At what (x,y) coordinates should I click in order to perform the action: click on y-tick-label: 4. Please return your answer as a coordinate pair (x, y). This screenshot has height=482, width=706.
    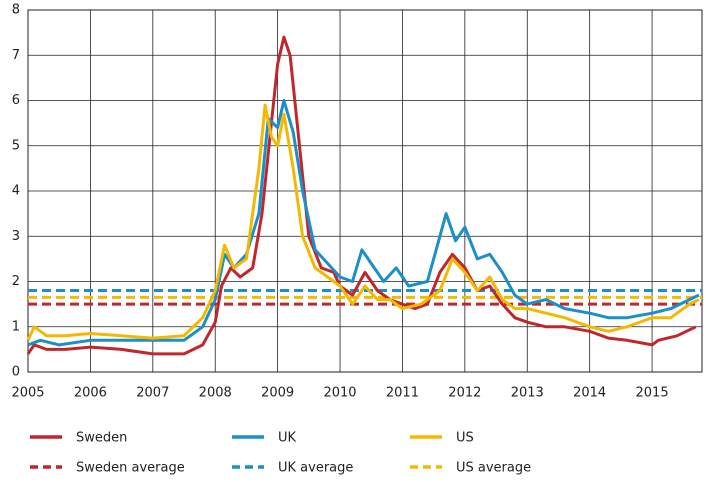
    Looking at the image, I should click on (16, 191).